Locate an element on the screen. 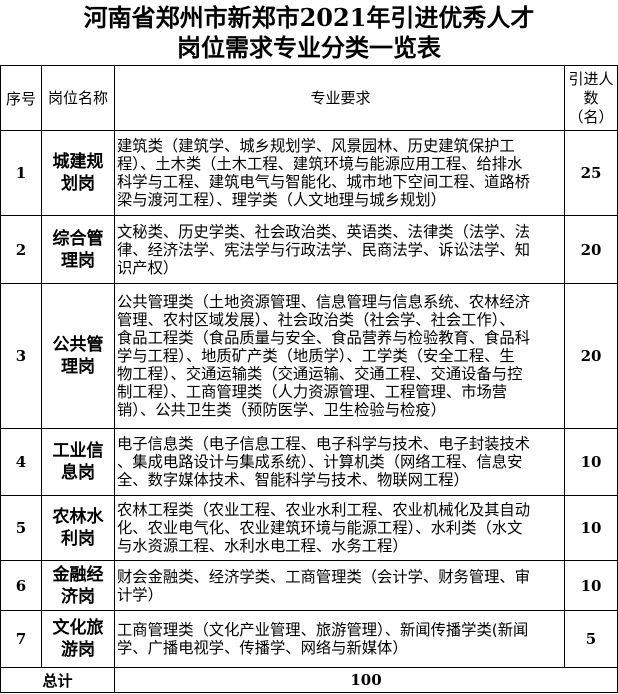 This screenshot has width=618, height=694. position-name-line: 游岗 is located at coordinates (78, 650).